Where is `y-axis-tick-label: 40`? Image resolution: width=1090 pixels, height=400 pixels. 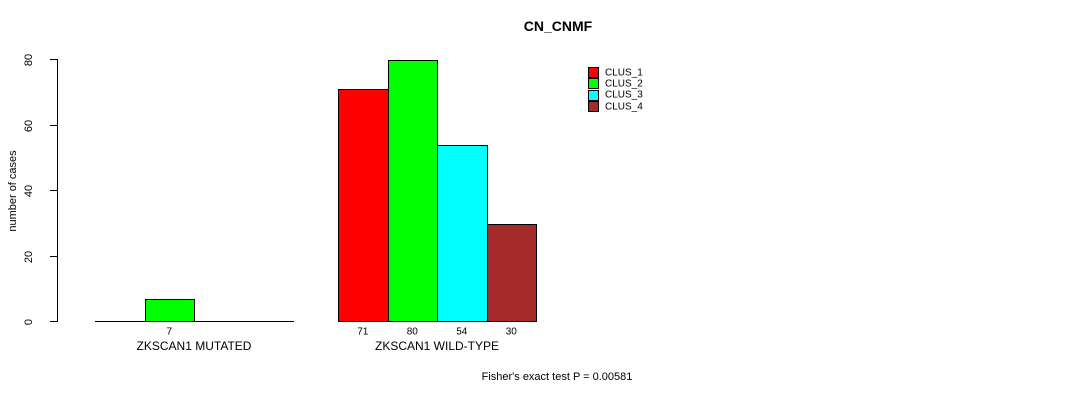 y-axis-tick-label: 40 is located at coordinates (29, 191).